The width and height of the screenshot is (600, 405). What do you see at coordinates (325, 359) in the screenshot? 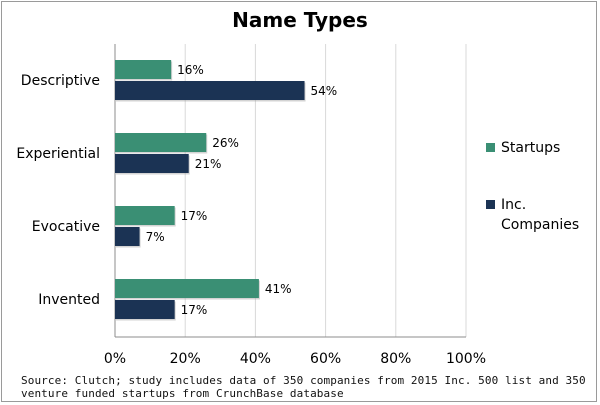
I see `x-tick-label: 60%` at bounding box center [325, 359].